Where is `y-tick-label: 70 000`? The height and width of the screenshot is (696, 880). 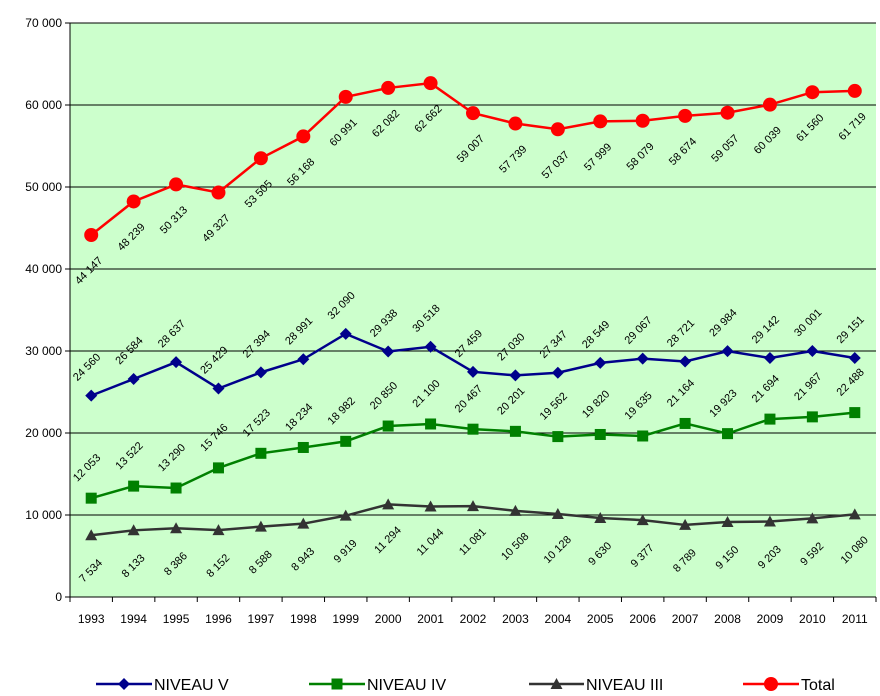 y-tick-label: 70 000 is located at coordinates (43, 23).